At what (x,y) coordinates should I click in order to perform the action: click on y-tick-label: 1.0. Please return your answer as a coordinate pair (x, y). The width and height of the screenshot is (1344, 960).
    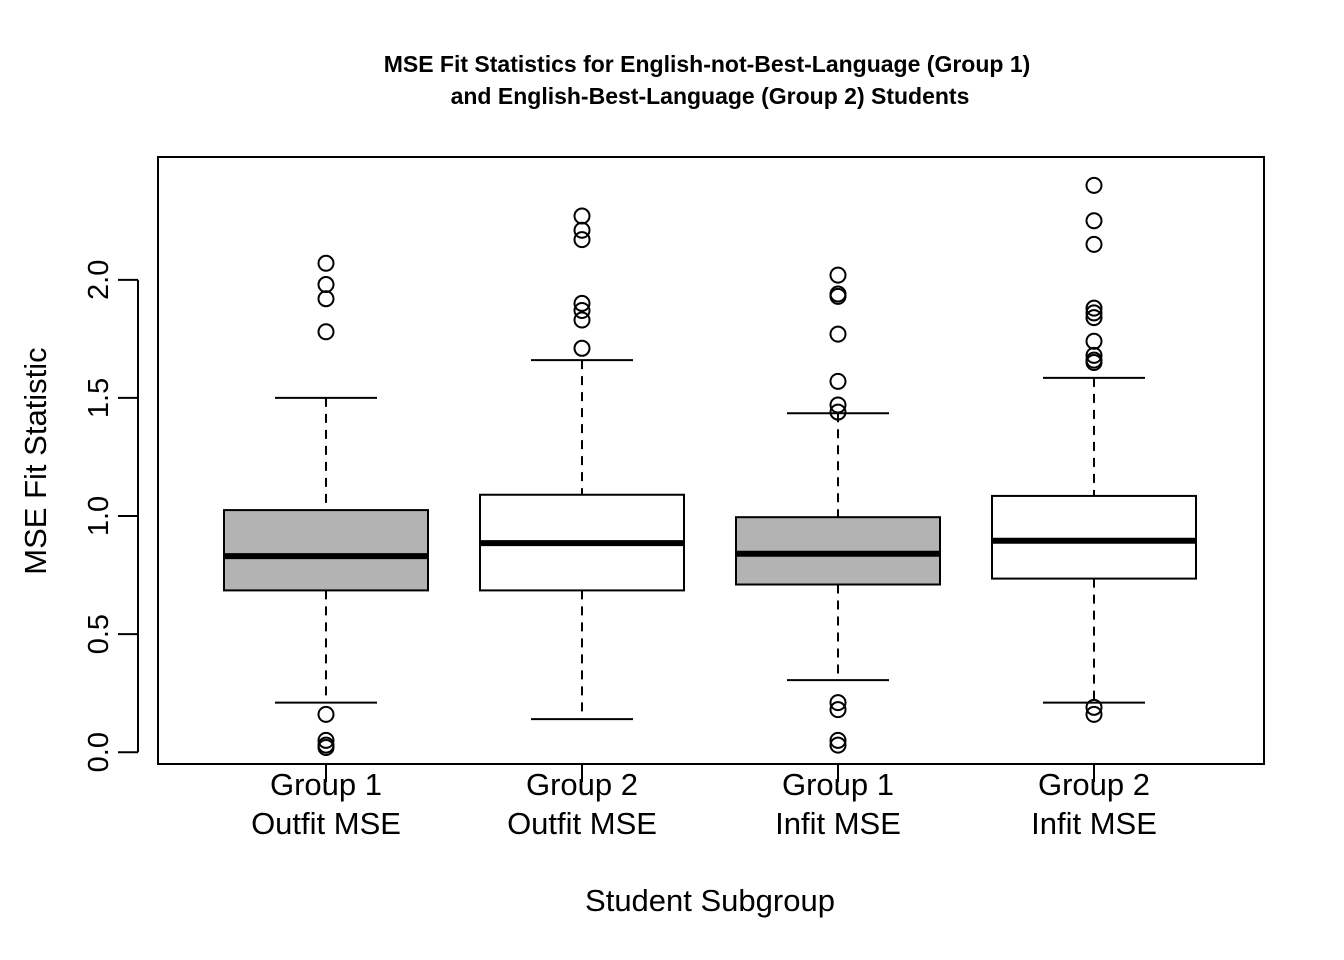
    Looking at the image, I should click on (99, 516).